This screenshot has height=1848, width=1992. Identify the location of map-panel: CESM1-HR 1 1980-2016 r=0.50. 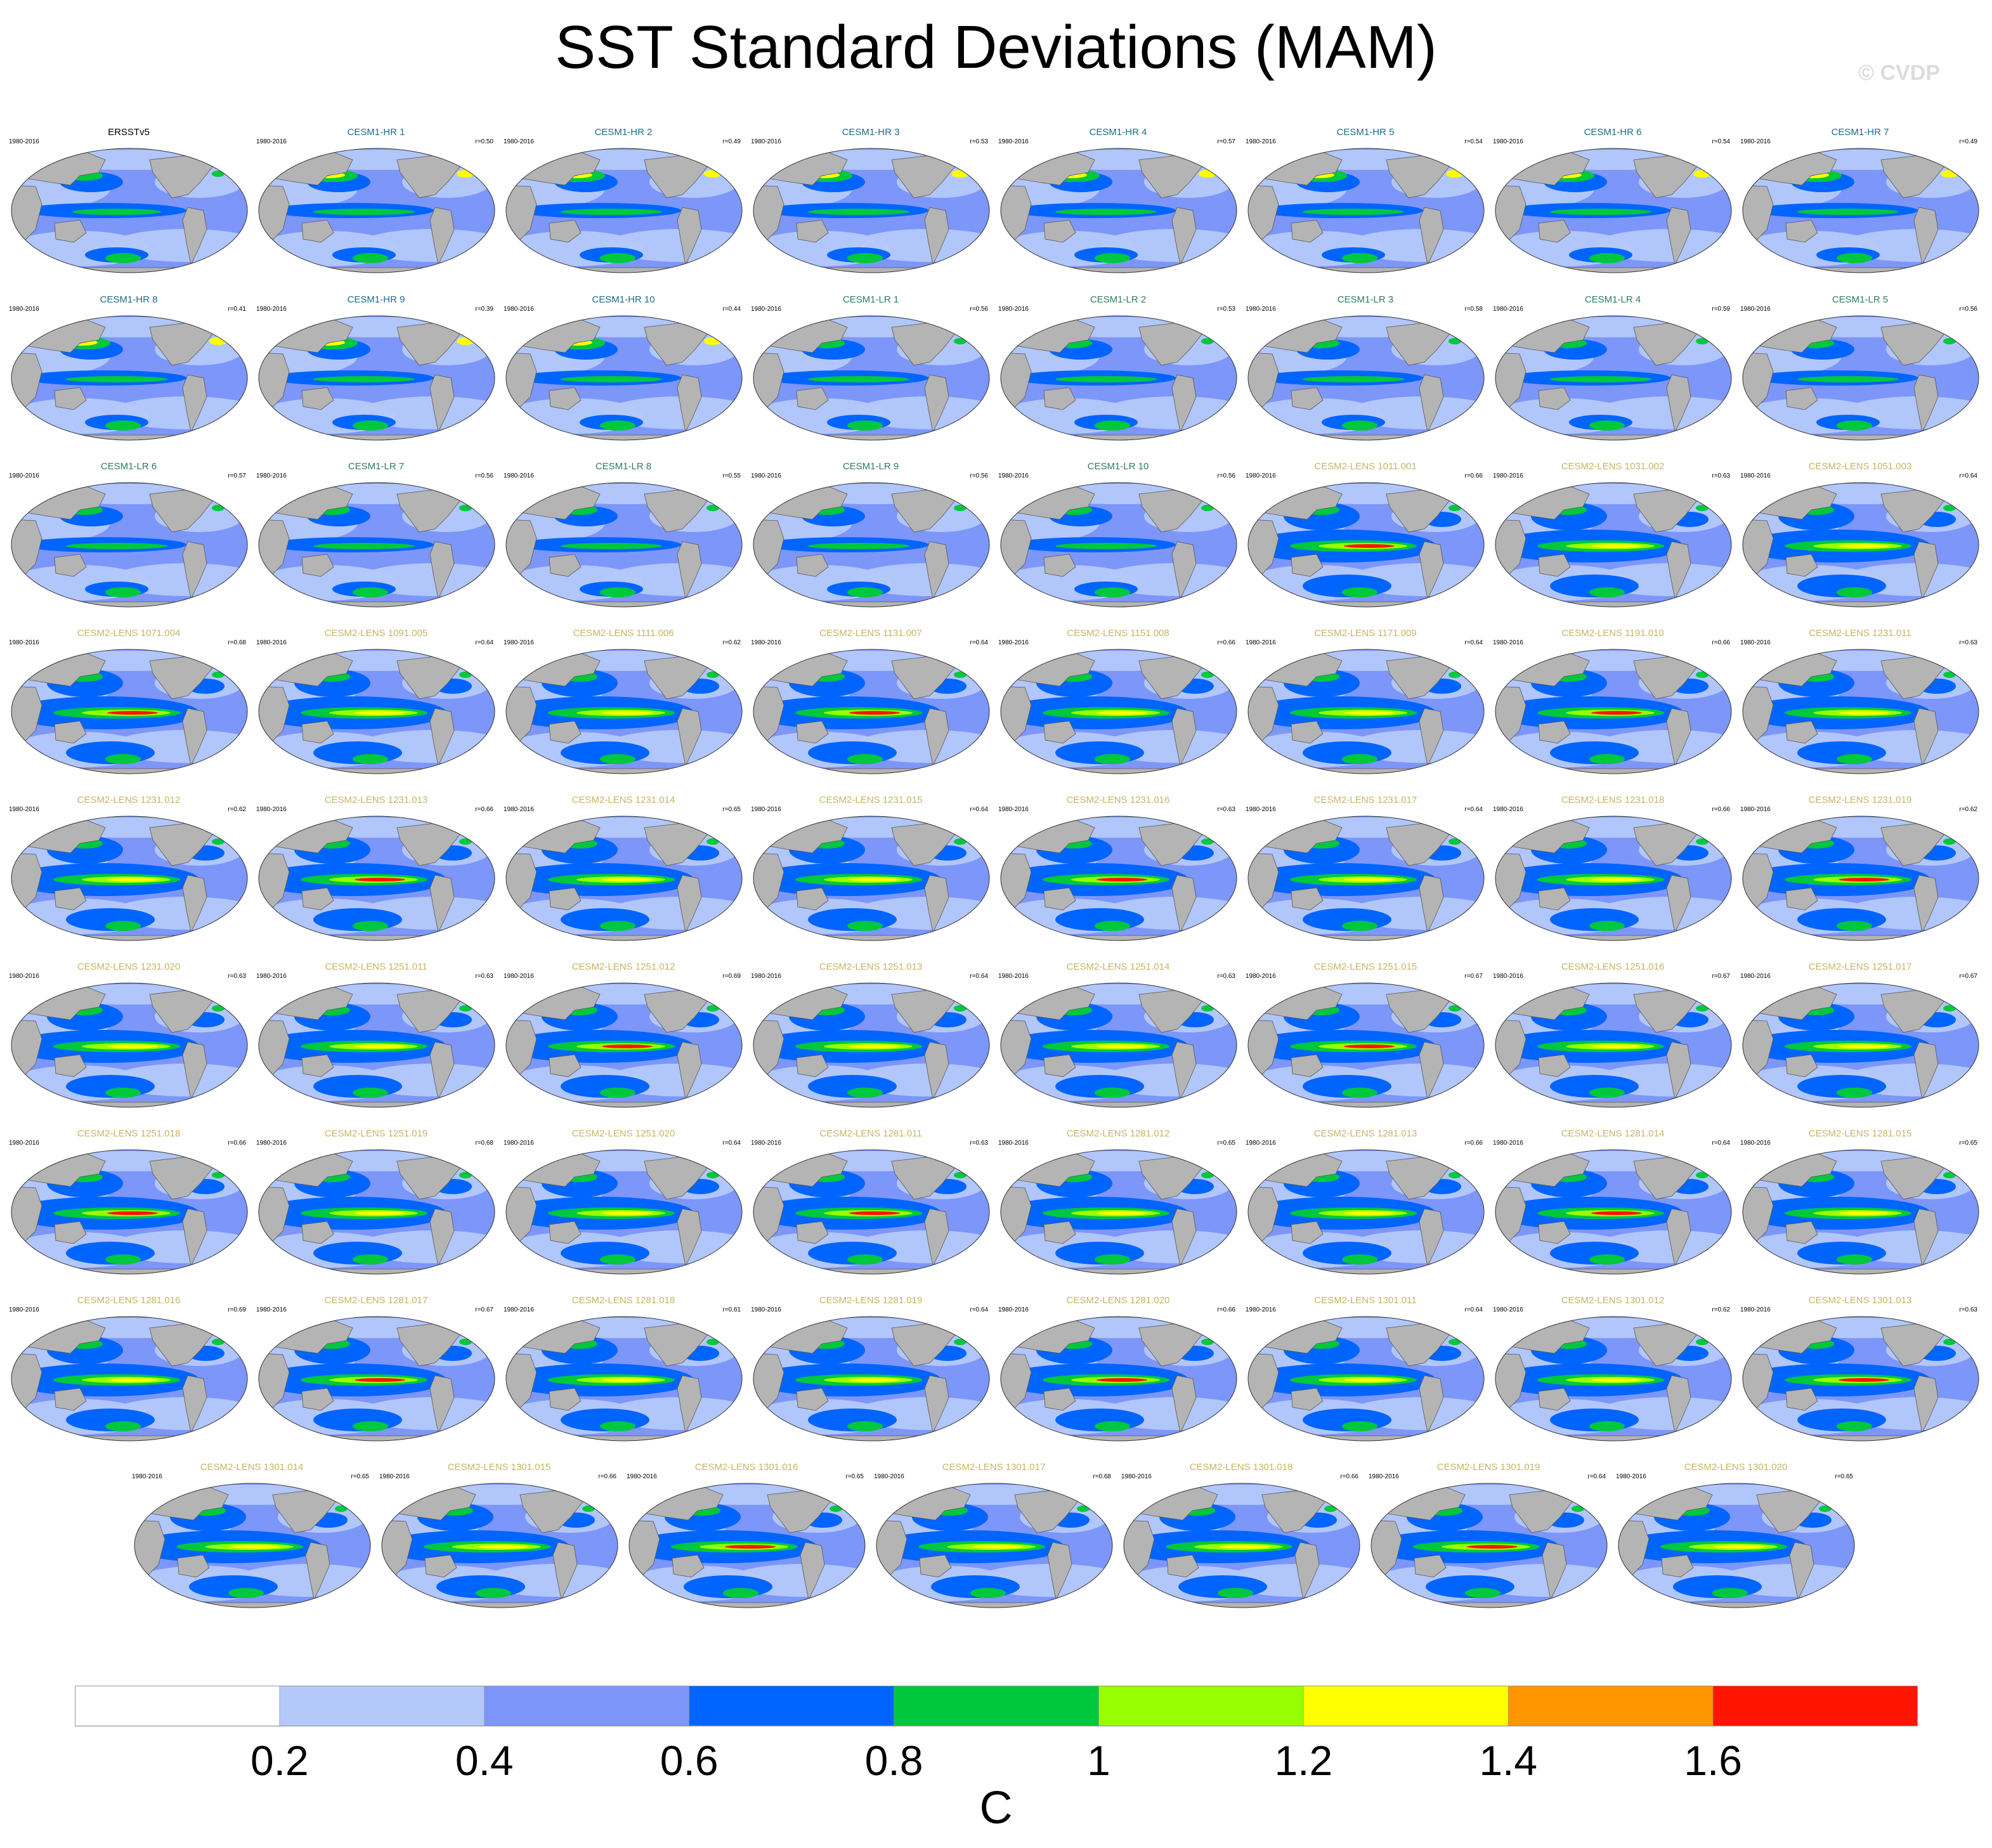
(376, 205).